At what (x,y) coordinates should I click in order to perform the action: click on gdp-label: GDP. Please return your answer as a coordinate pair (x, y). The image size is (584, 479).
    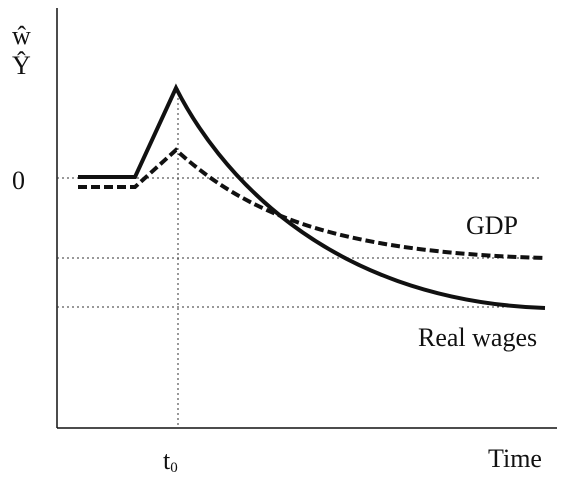
    Looking at the image, I should click on (492, 225).